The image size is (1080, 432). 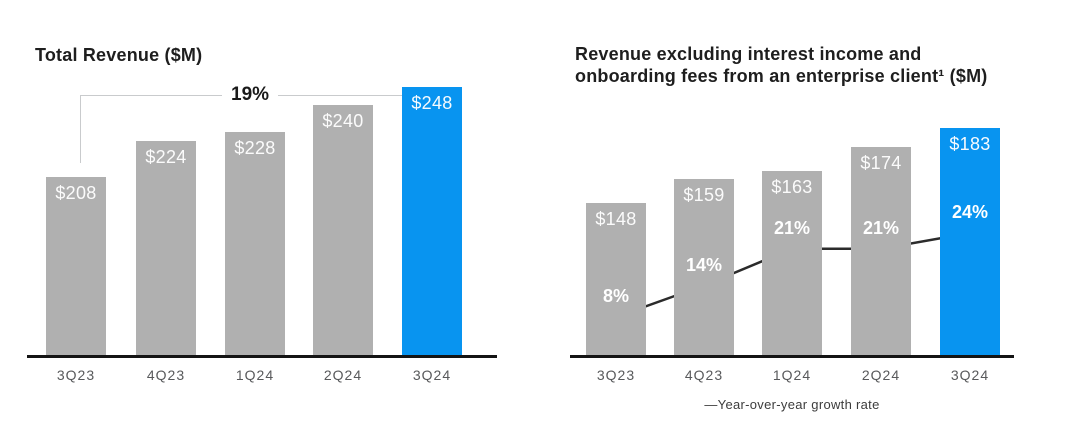 I want to click on yoy-growth-annotation: 19%, so click(x=250, y=95).